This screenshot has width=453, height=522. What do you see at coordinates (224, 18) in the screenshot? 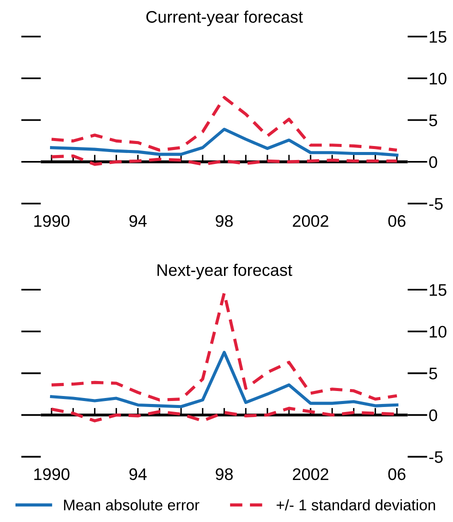
I see `chart-title: Current-year forecast` at bounding box center [224, 18].